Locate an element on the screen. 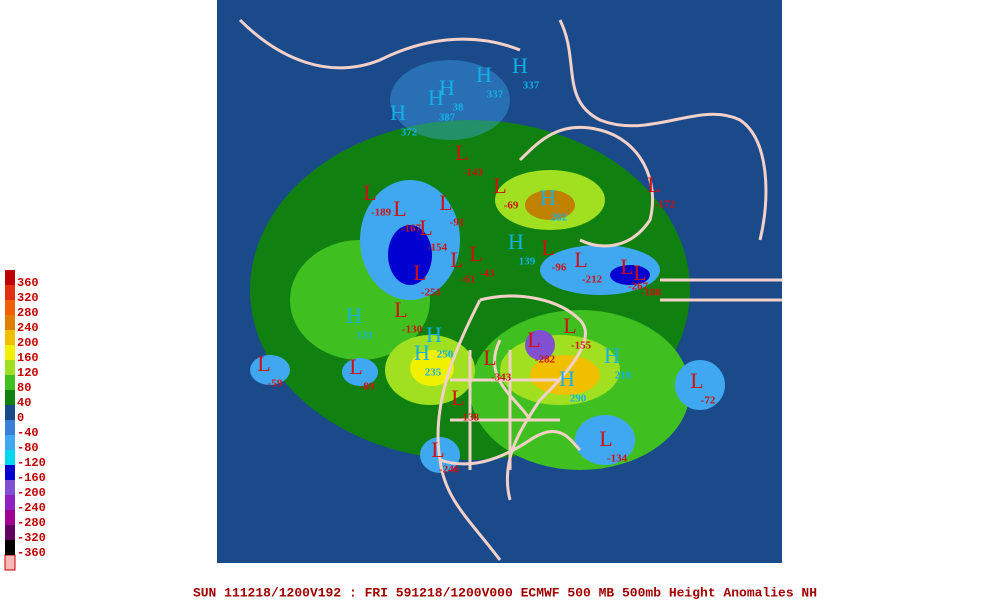  legend-label: 240 is located at coordinates (28, 328).